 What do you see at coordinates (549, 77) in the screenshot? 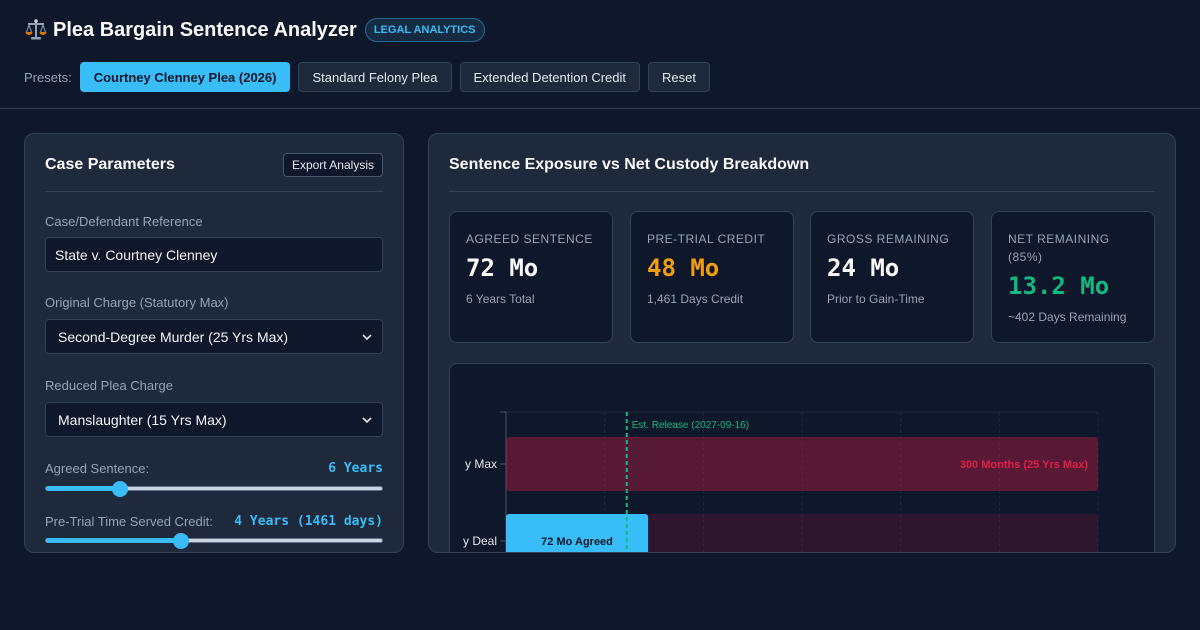
I see `preset-extended-detention-button: Extended Detention Credit` at bounding box center [549, 77].